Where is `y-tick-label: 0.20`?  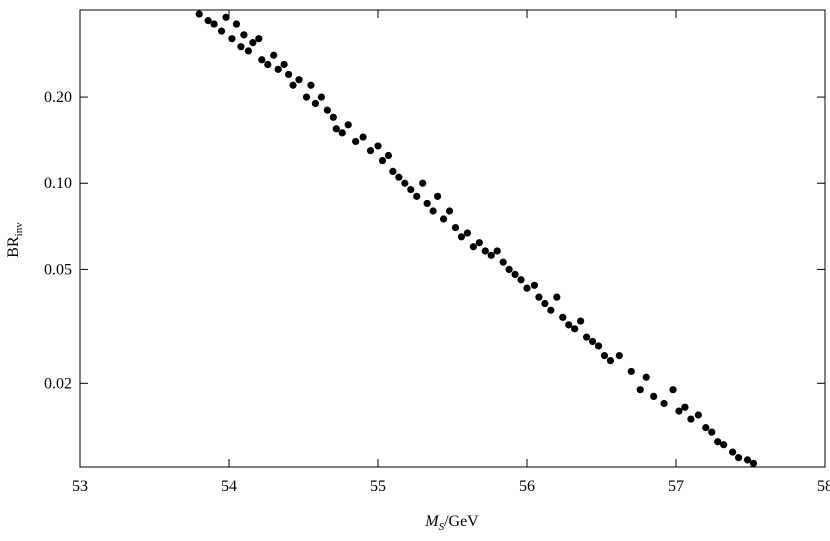
y-tick-label: 0.20 is located at coordinates (58, 97).